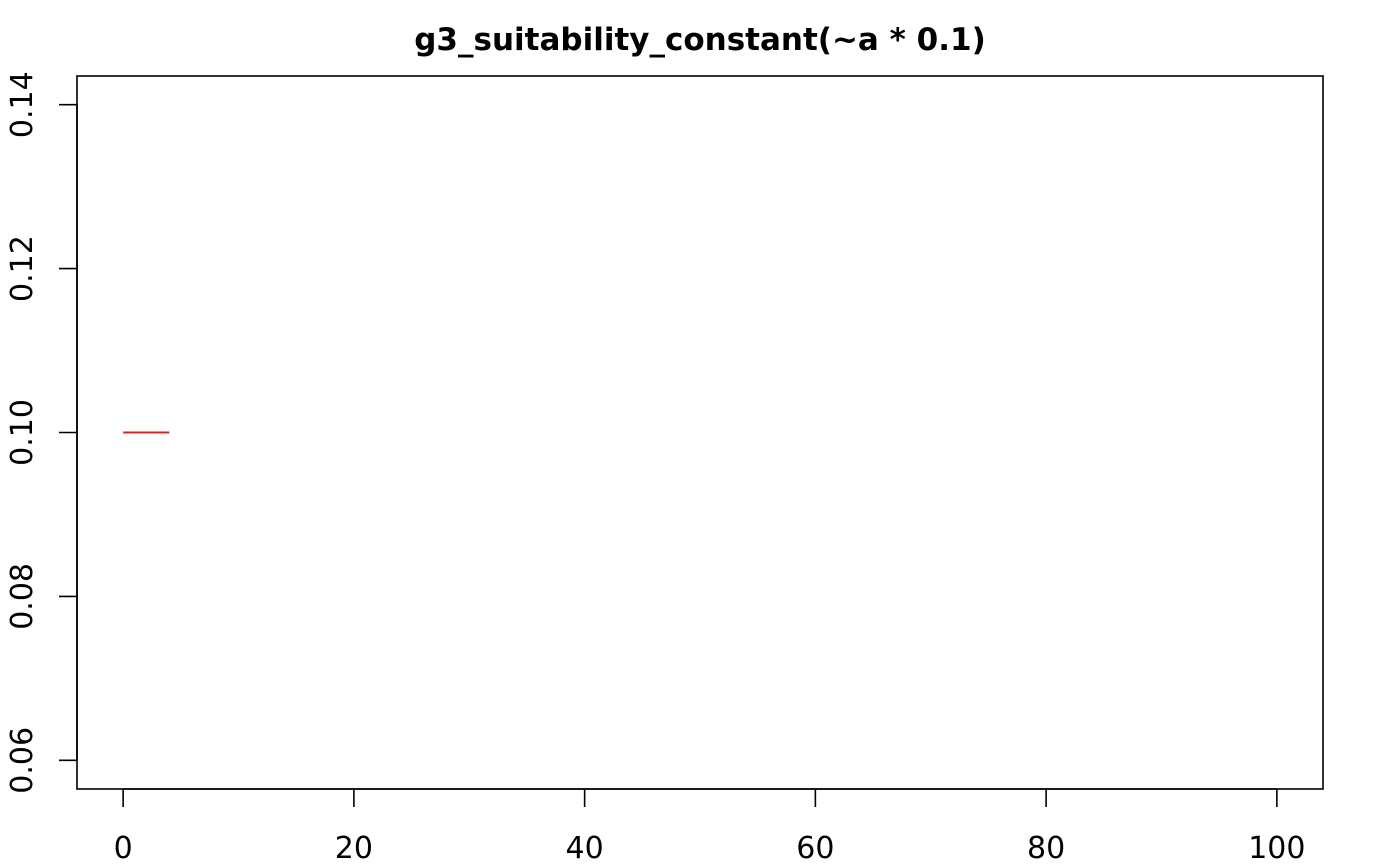 This screenshot has width=1400, height=866. I want to click on y-tick-label: 0.12, so click(22, 268).